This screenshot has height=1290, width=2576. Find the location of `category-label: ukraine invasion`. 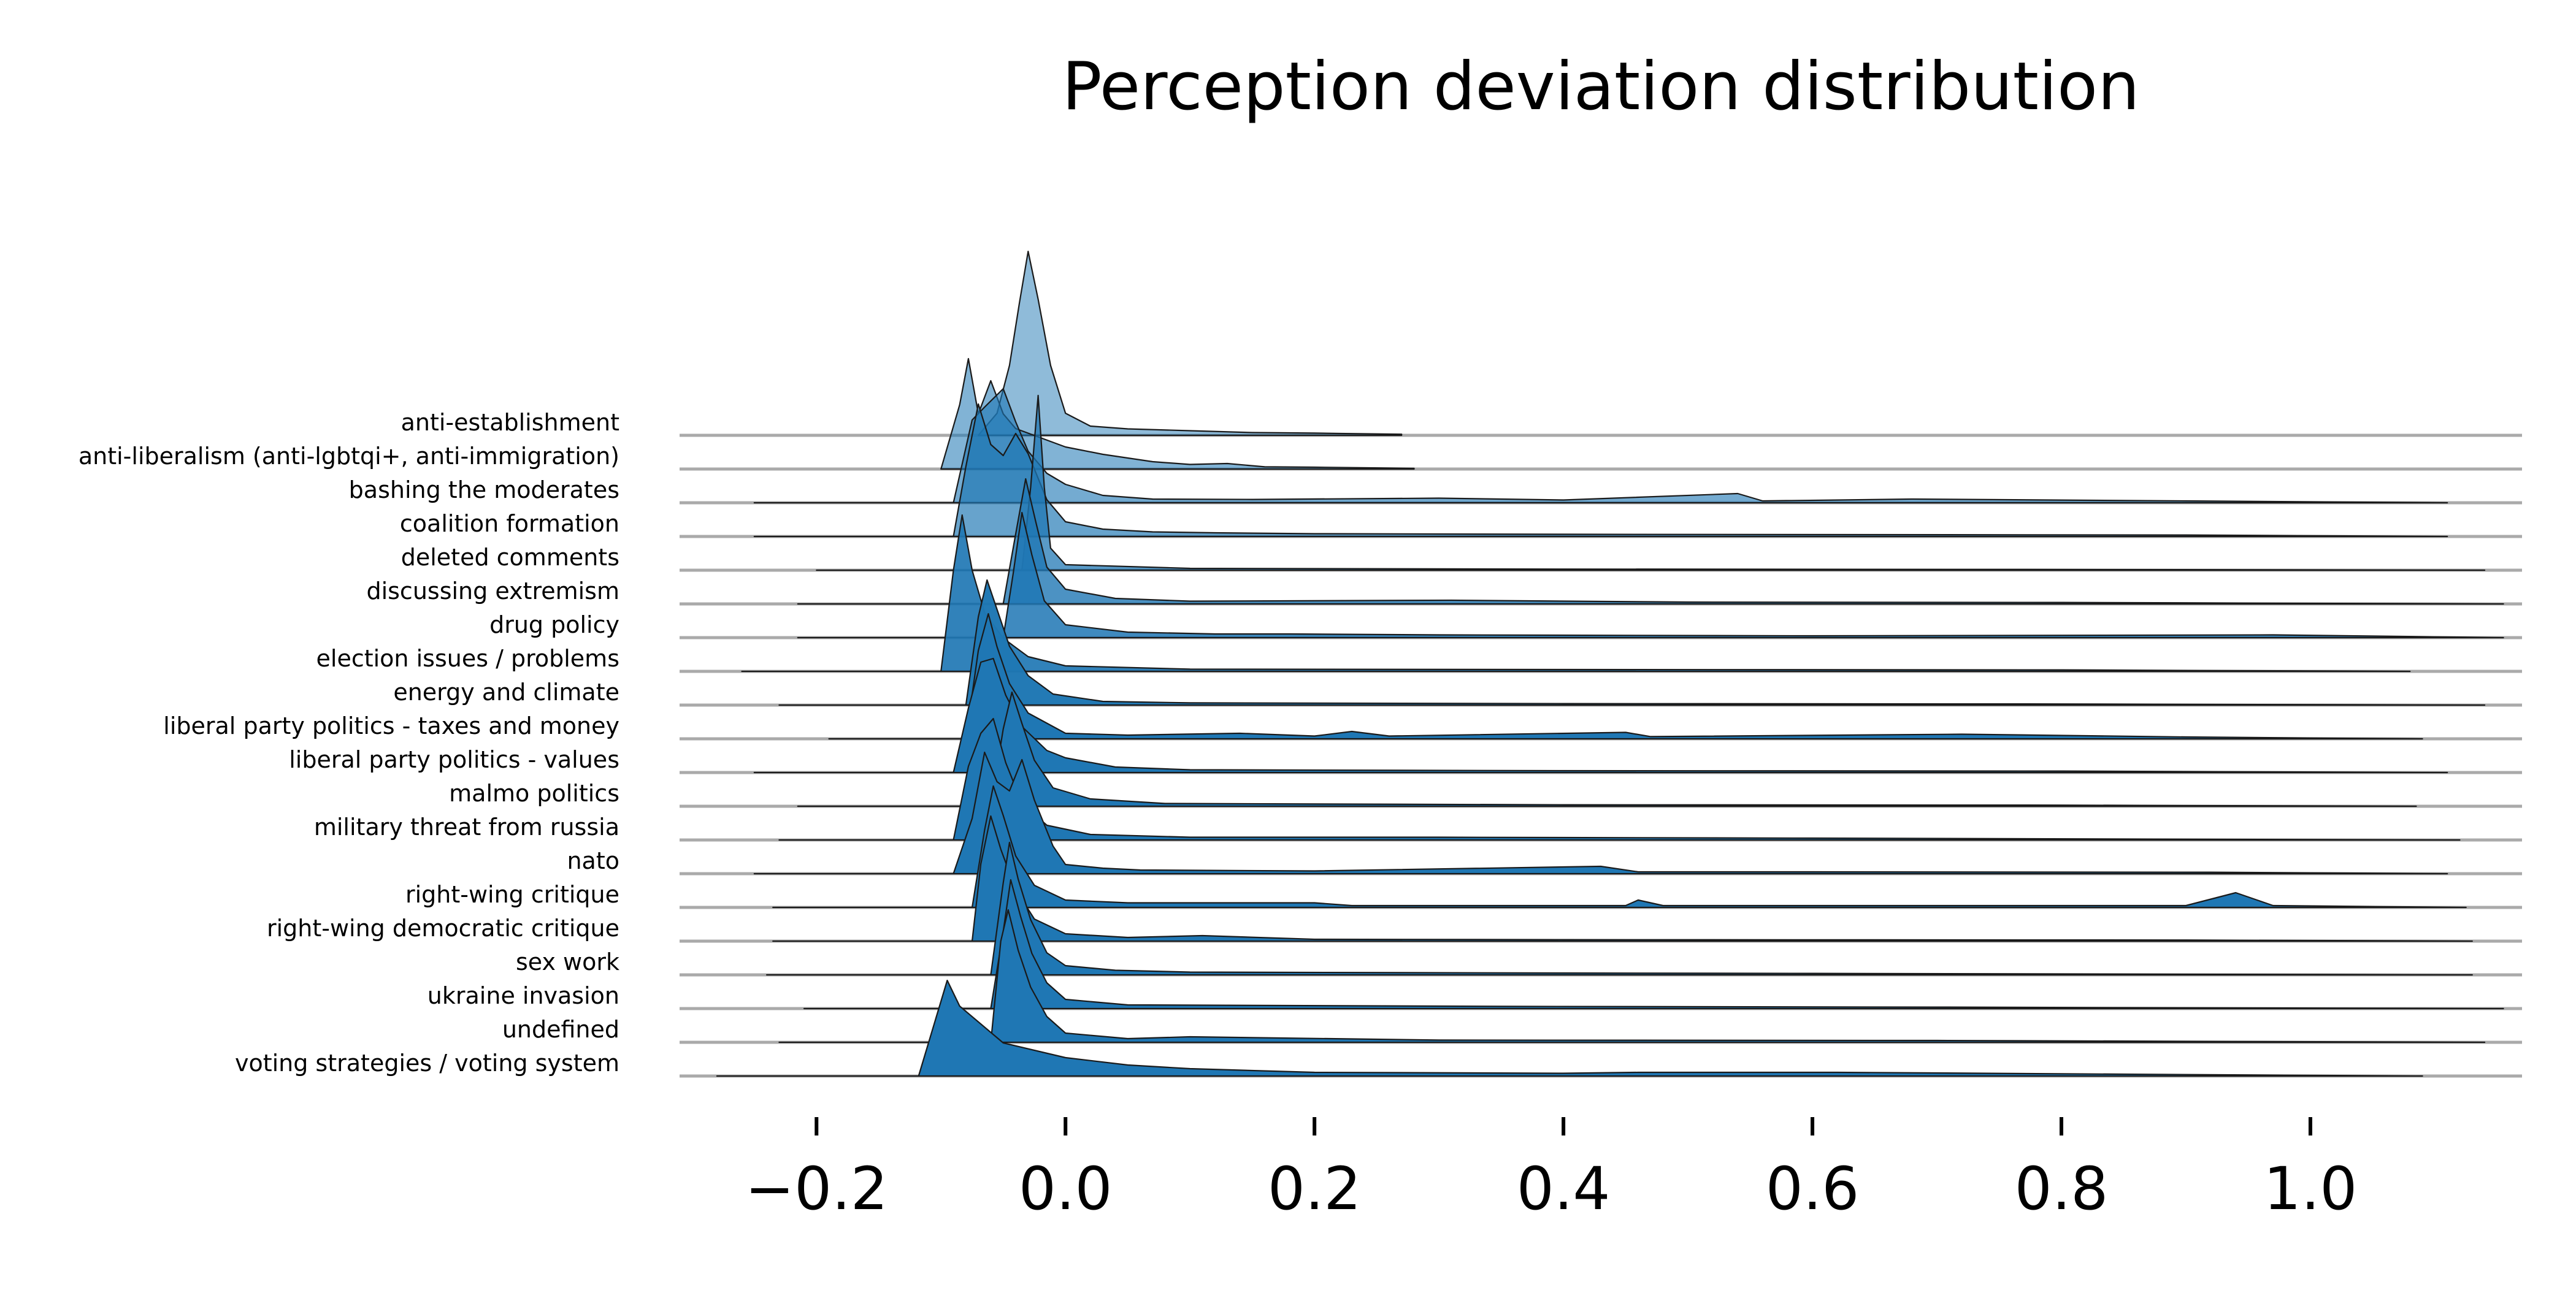

category-label: ukraine invasion is located at coordinates (523, 996).